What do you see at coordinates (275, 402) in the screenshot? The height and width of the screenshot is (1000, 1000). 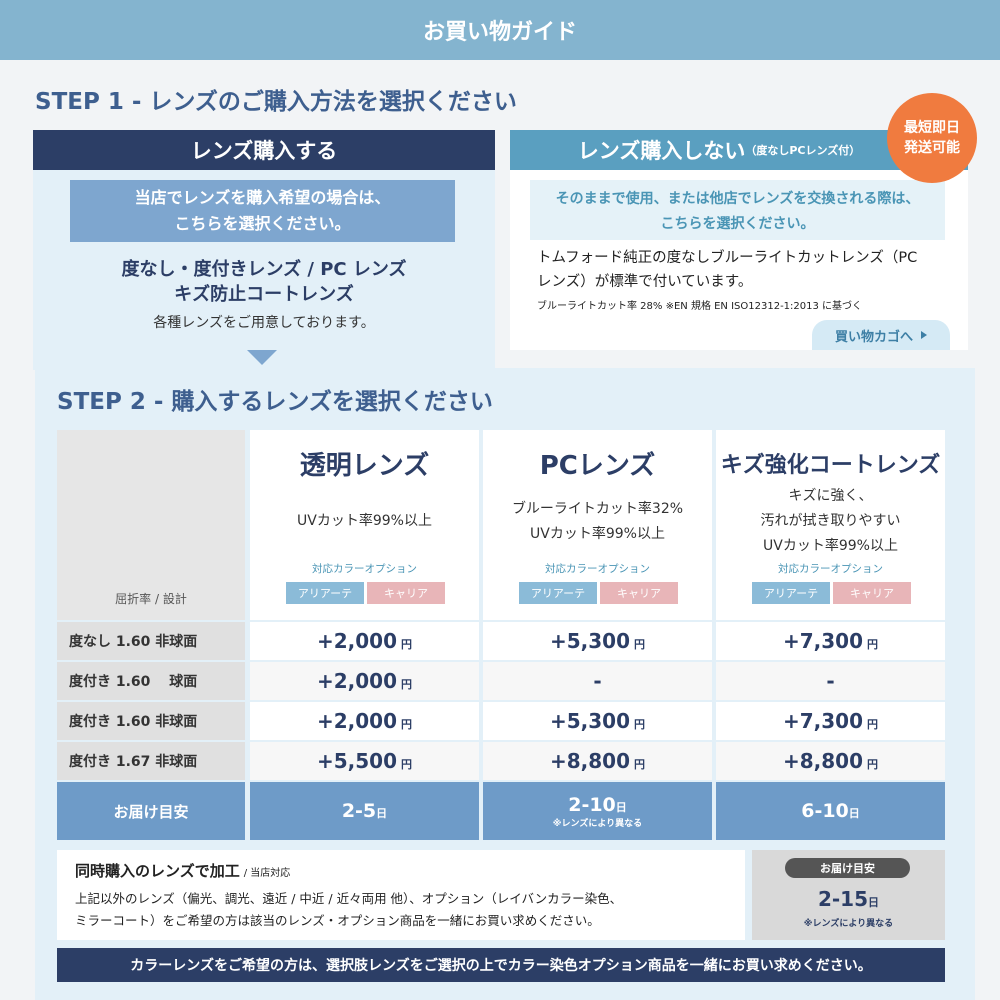 I see `step-title: STEP 2 - 購入するレンズを選択ください` at bounding box center [275, 402].